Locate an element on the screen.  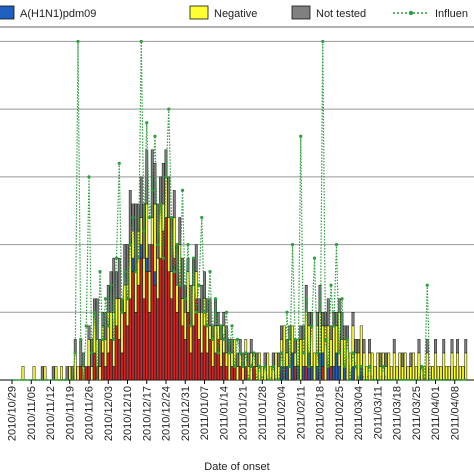
legend-label: Negative is located at coordinates (235, 14).